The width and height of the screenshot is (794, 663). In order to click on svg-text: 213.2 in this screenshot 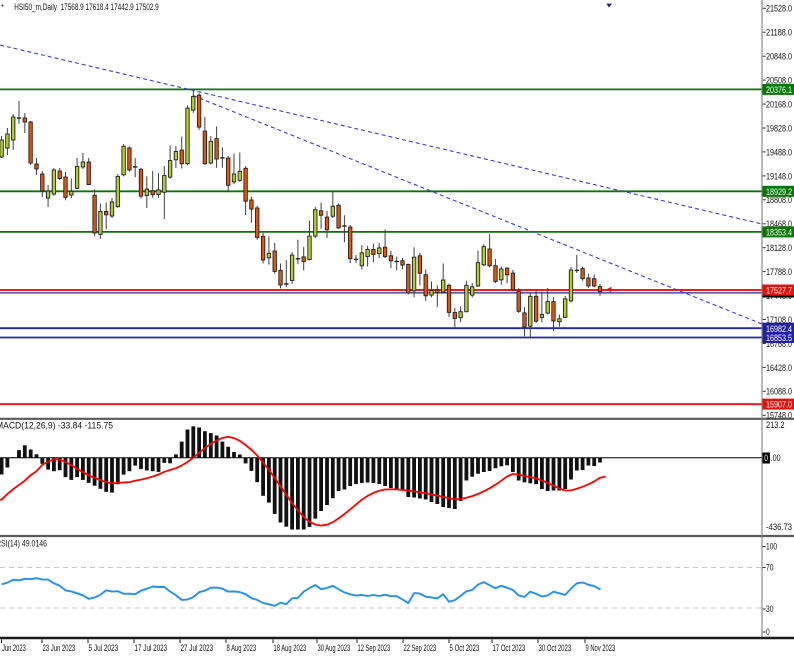, I will do `click(775, 425)`.